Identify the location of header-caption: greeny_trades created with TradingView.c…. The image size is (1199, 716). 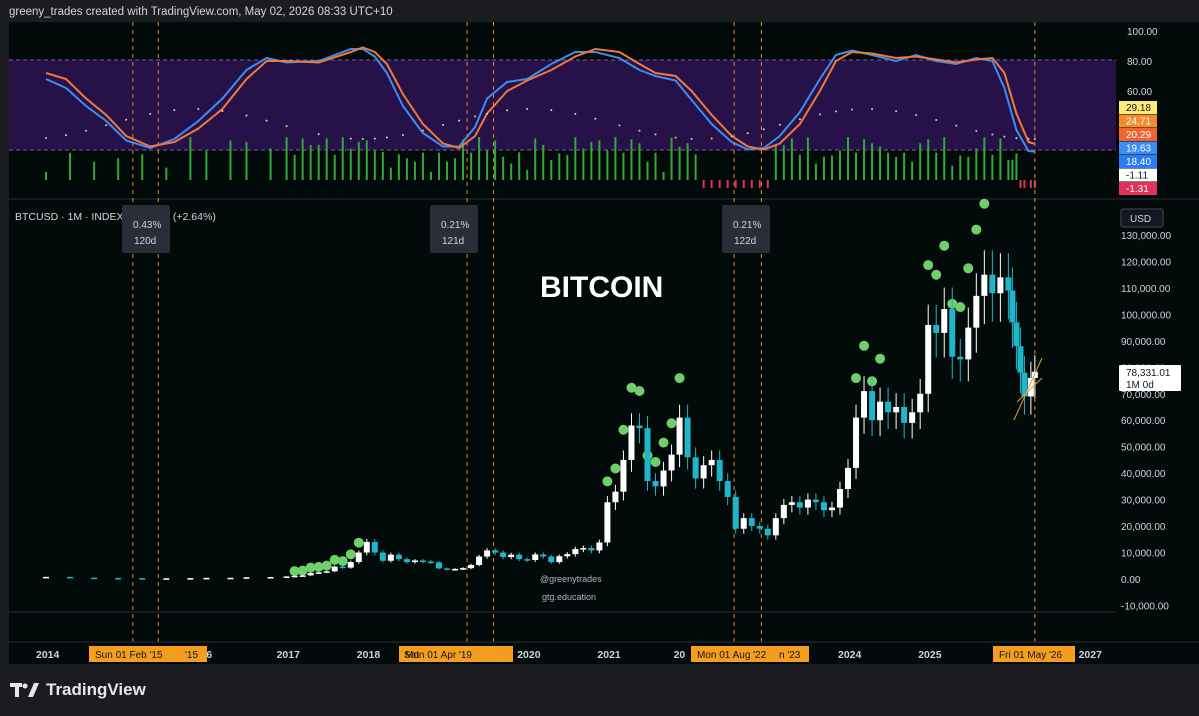
(201, 12).